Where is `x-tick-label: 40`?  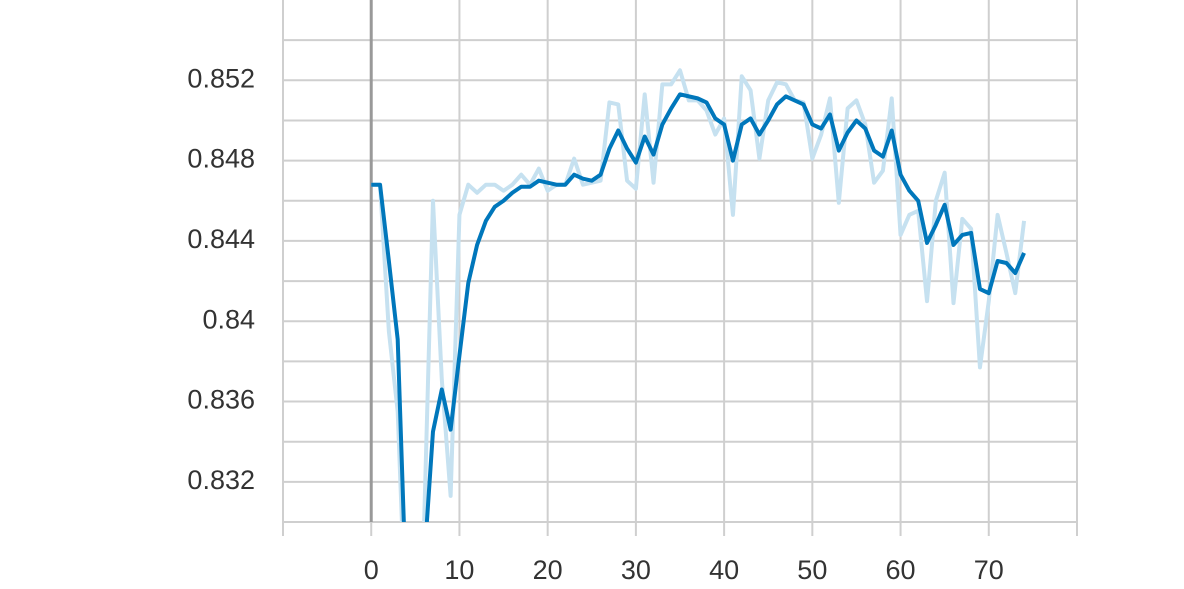 x-tick-label: 40 is located at coordinates (724, 570).